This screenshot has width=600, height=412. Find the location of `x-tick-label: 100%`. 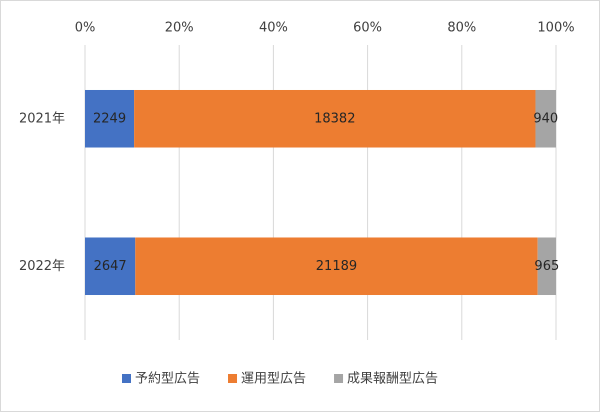

x-tick-label: 100% is located at coordinates (555, 28).